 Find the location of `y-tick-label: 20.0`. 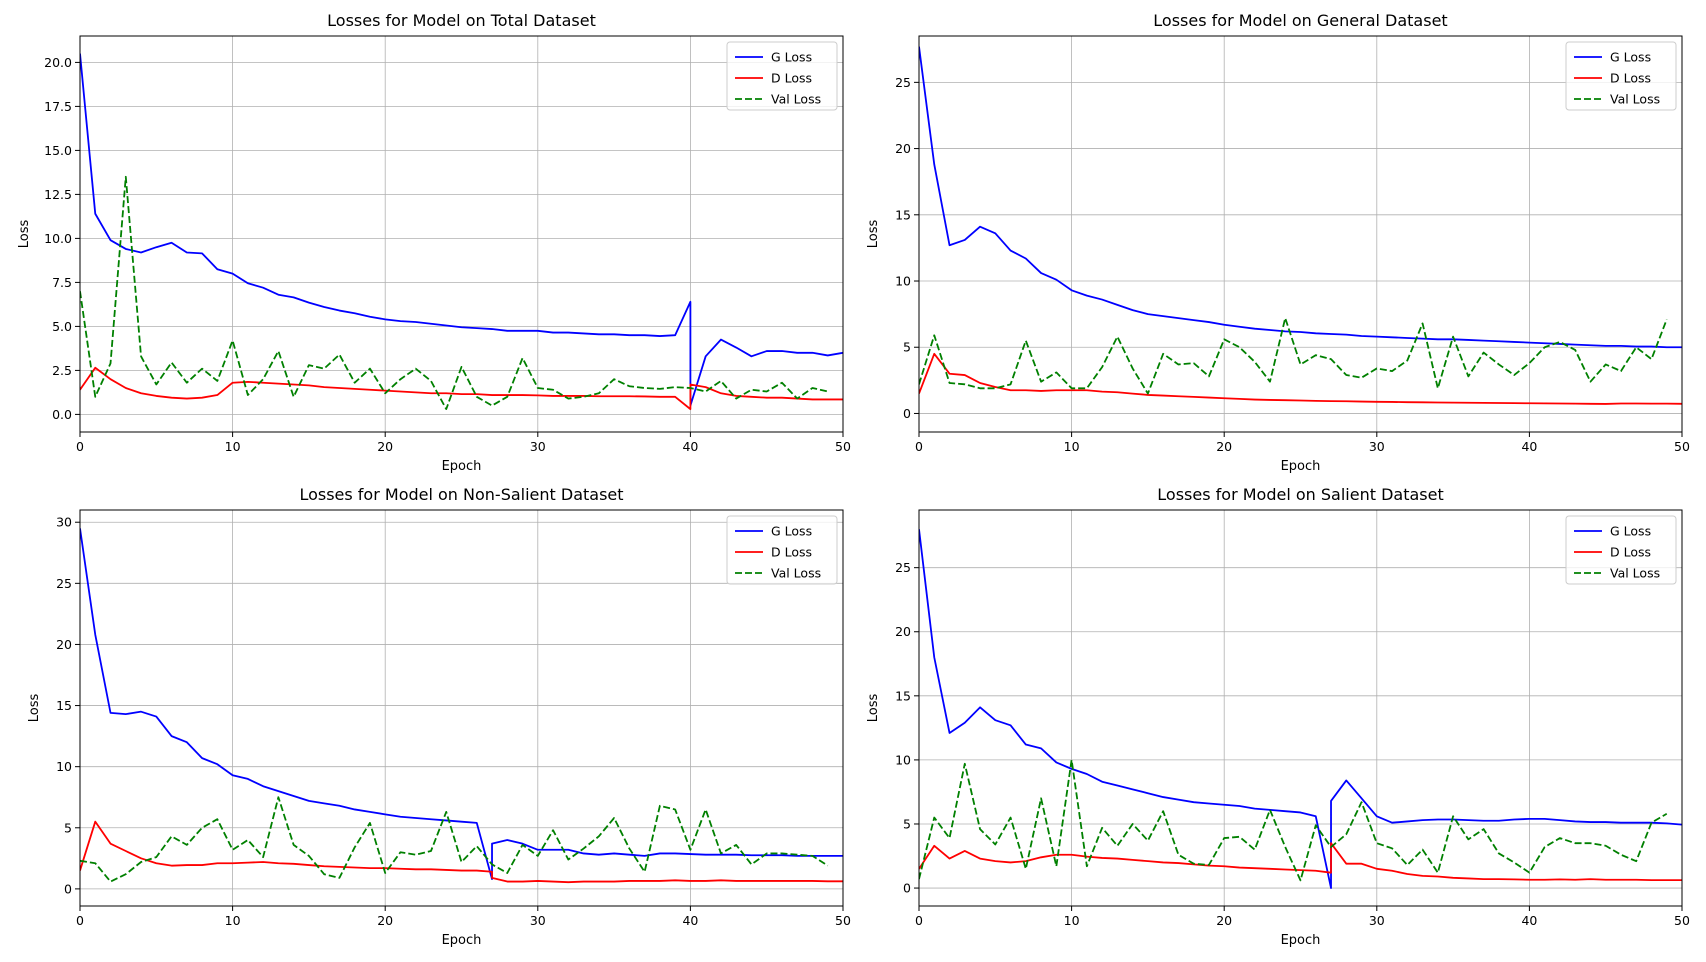

y-tick-label: 20.0 is located at coordinates (58, 62).